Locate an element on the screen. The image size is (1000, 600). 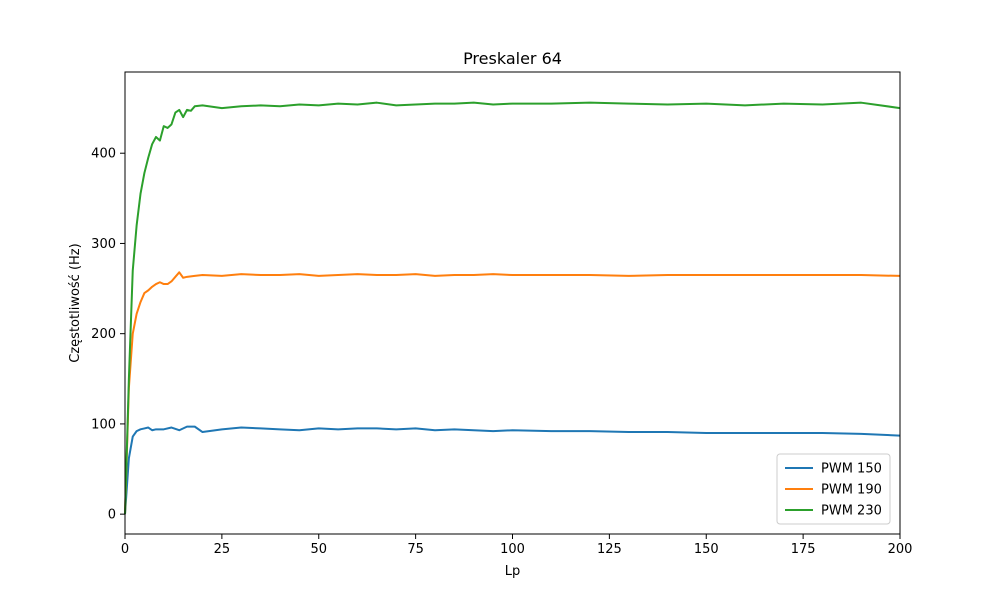
x-tick-label: 200 is located at coordinates (900, 549).